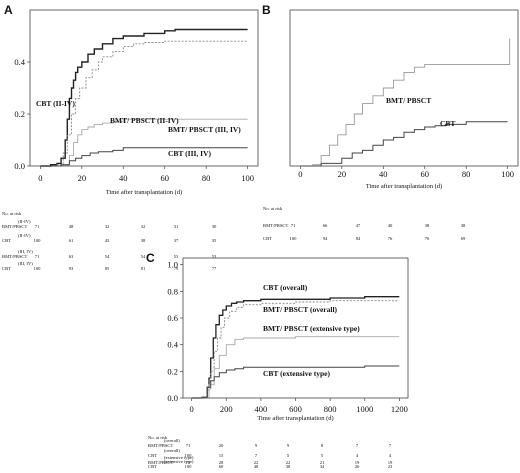 Image resolution: width=520 pixels, height=473 pixels. Describe the element at coordinates (295, 409) in the screenshot. I see `x-tick-label: 600` at that location.